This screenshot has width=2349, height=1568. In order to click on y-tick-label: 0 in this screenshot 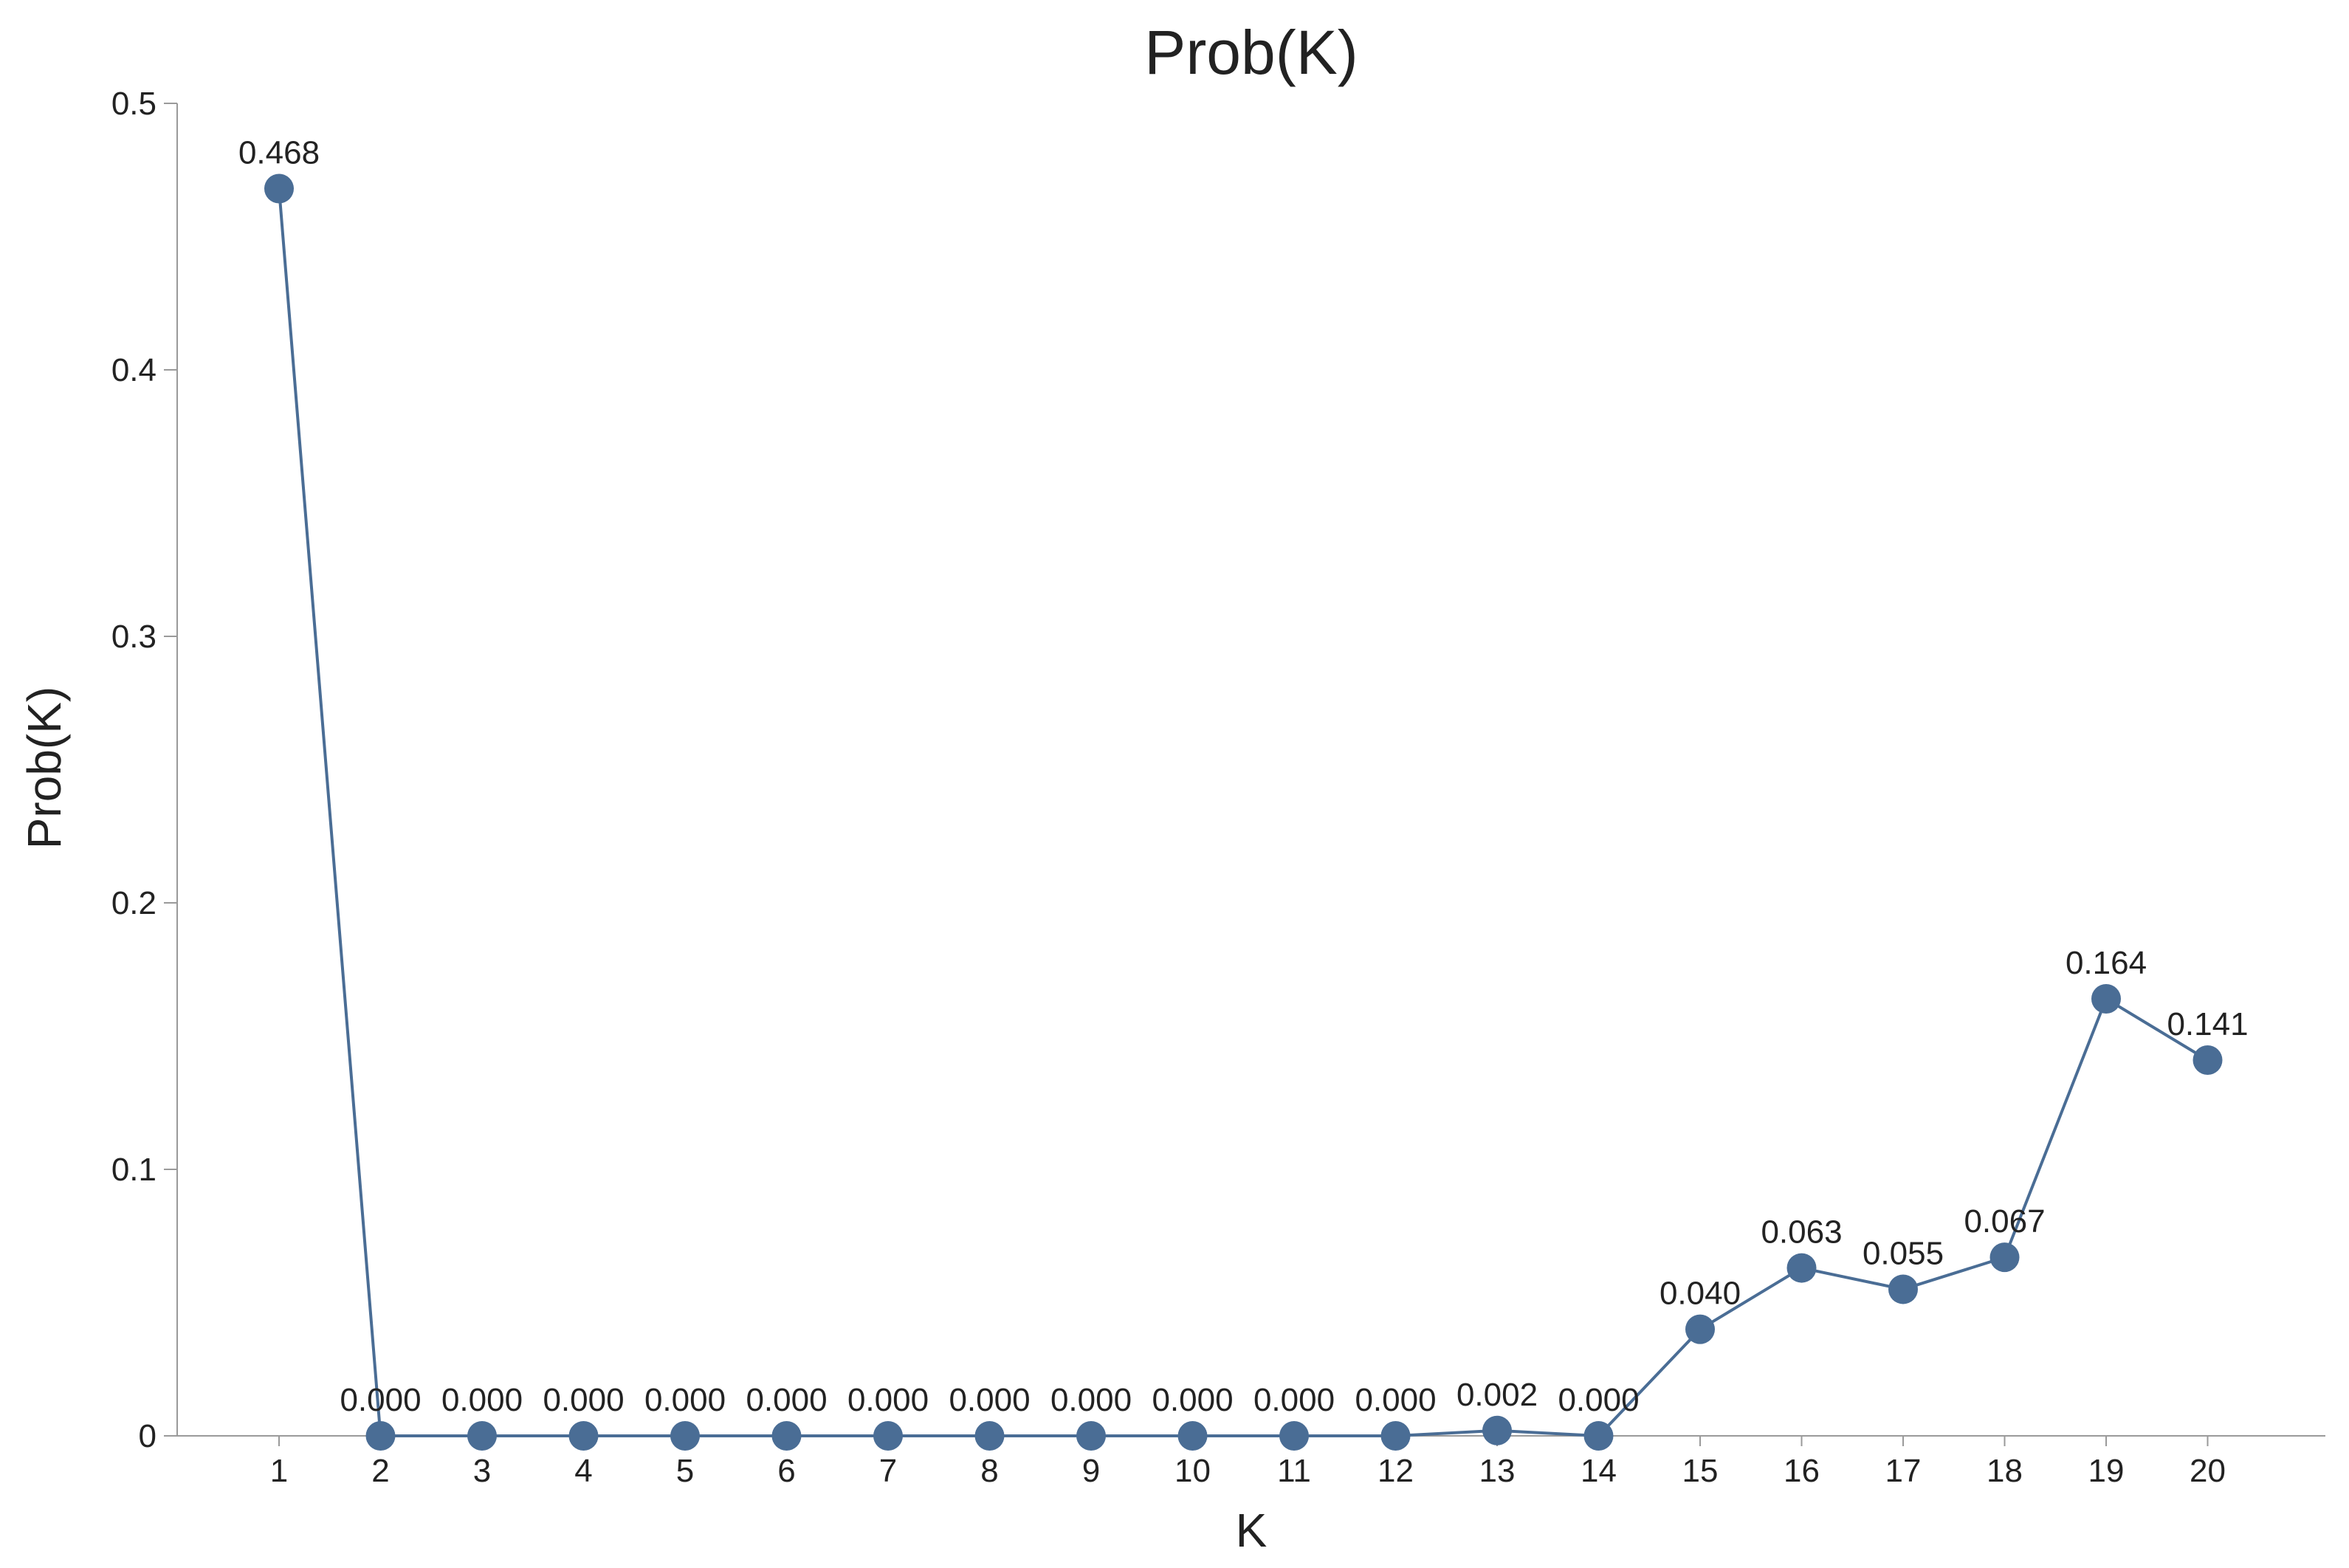, I will do `click(148, 1436)`.